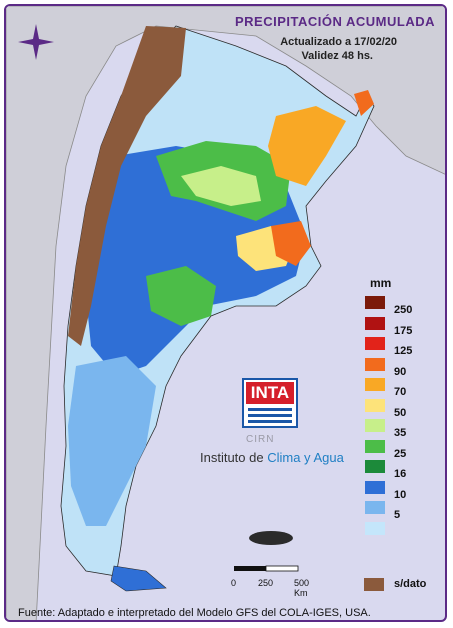 The height and width of the screenshot is (628, 453). I want to click on institute-accent: Clima y Agua, so click(305, 457).